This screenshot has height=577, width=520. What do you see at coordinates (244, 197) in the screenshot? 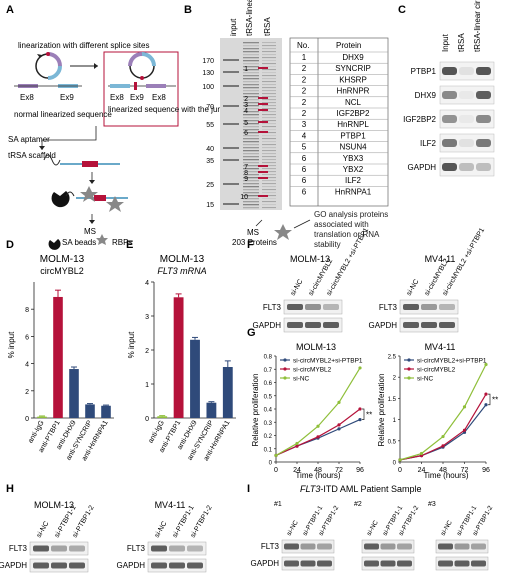
I see `band-number: 10` at bounding box center [244, 197].